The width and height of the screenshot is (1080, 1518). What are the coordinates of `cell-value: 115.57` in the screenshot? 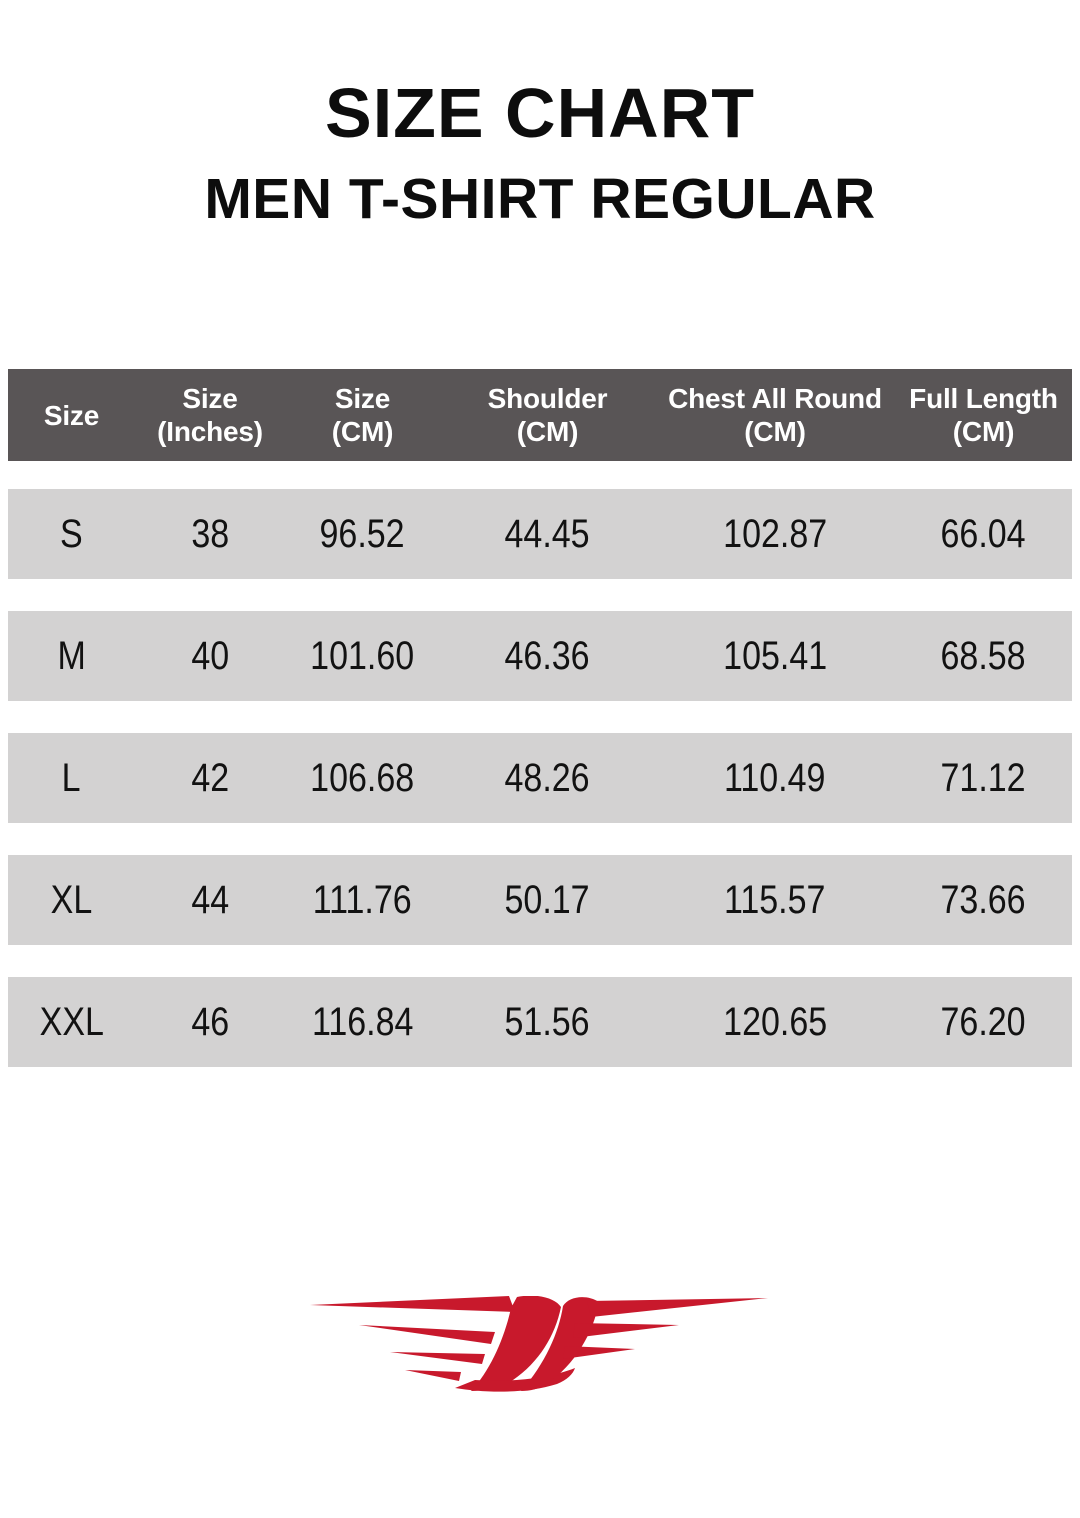 It's located at (775, 899).